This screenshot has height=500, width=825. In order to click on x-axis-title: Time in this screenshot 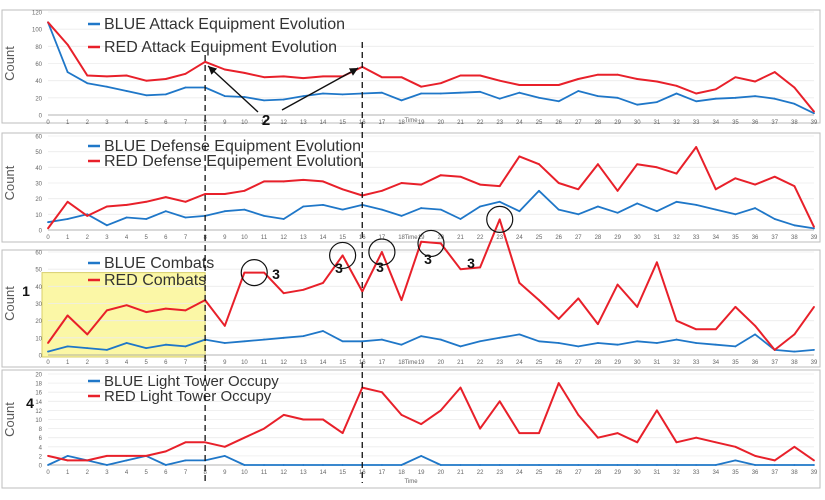, I will do `click(411, 121)`.